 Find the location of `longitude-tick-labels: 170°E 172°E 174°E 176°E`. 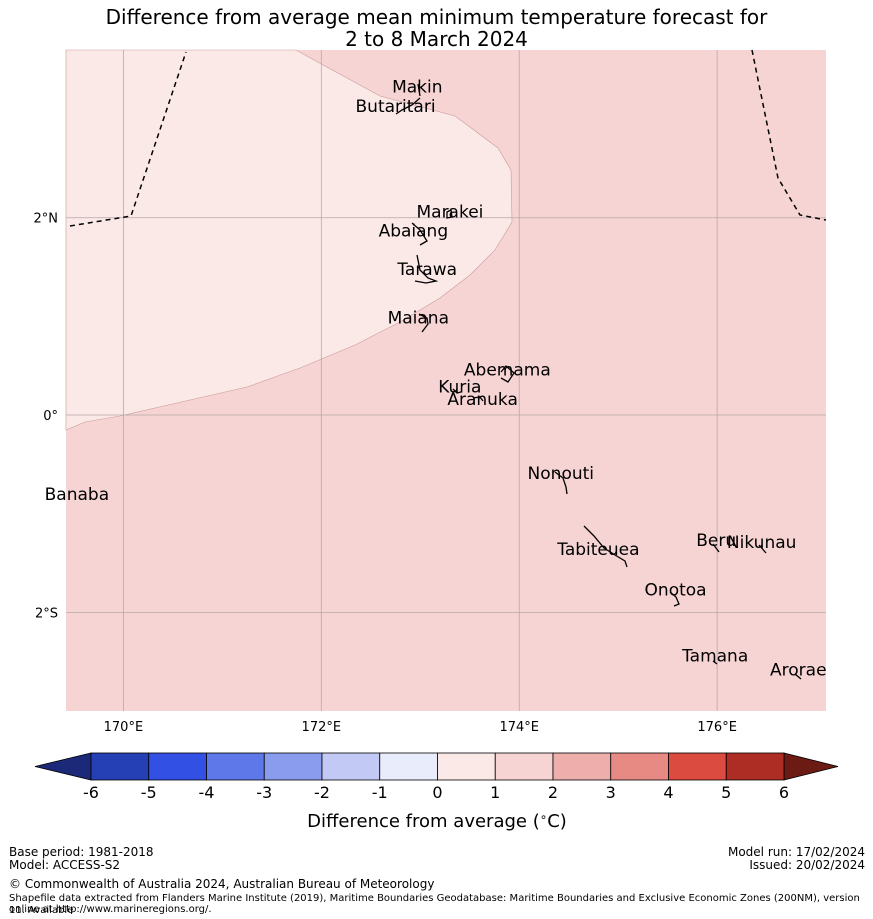

longitude-tick-labels: 170°E 172°E 174°E 176°E is located at coordinates (420, 727).